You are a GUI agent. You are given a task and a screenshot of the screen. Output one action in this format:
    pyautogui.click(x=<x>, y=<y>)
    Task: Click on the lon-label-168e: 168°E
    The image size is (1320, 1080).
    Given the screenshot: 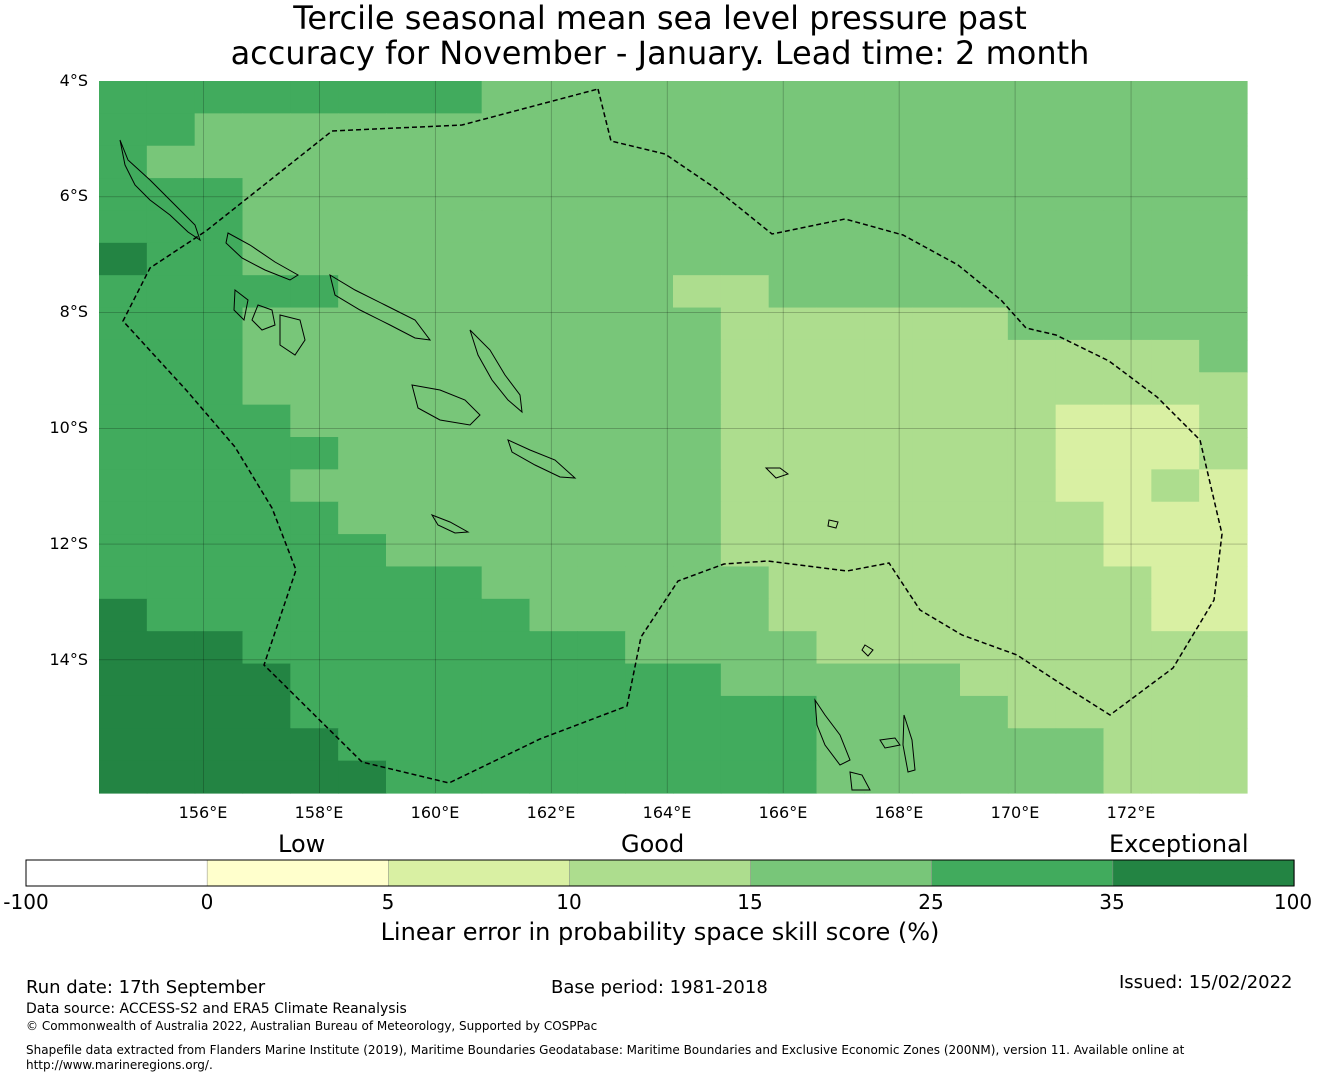 What is the action you would take?
    pyautogui.click(x=899, y=812)
    